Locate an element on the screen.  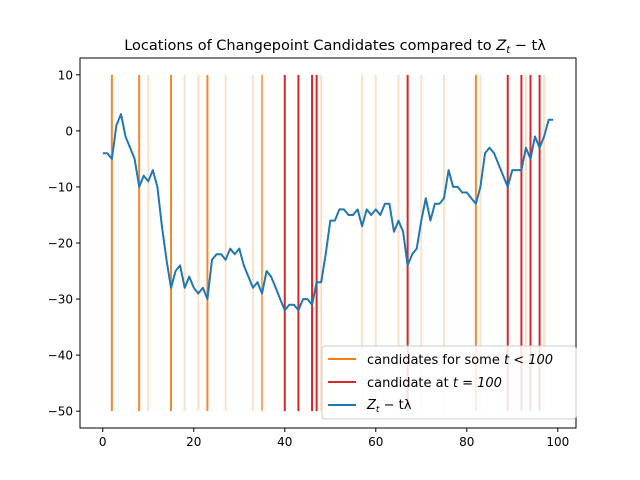
legend-label-candidates-text: candidates for some is located at coordinates (435, 360).